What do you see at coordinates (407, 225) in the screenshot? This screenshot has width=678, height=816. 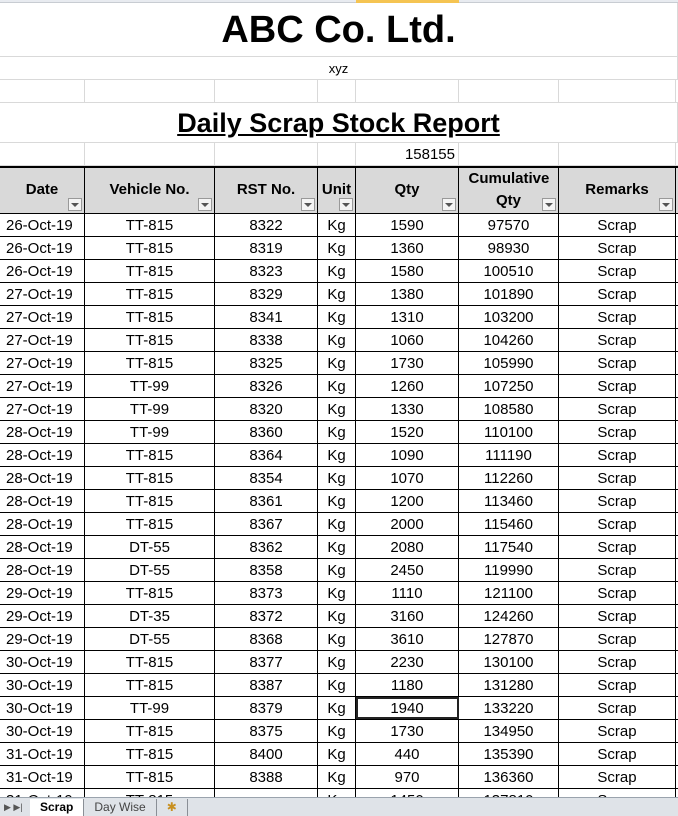 I see `cell-qty: 1590` at bounding box center [407, 225].